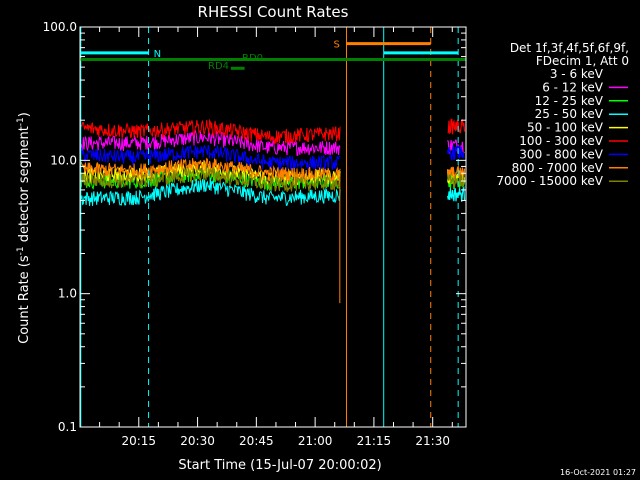 Image resolution: width=640 pixels, height=480 pixels. What do you see at coordinates (67, 294) in the screenshot?
I see `y-tick-label: 1.0` at bounding box center [67, 294].